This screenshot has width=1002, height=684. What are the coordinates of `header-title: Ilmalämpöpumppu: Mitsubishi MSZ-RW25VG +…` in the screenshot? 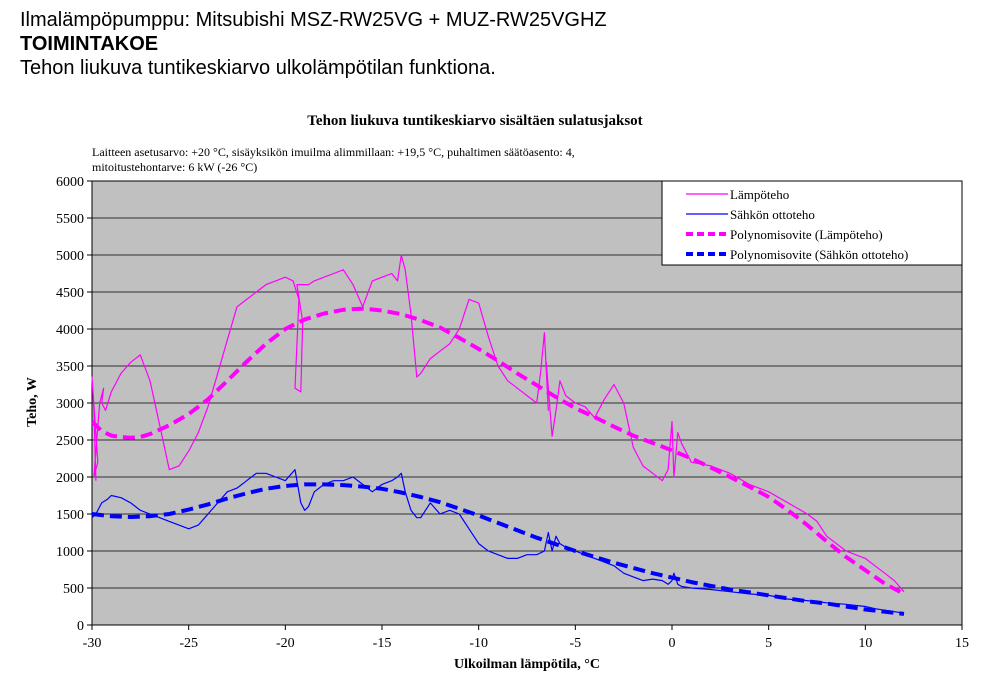 It's located at (313, 20).